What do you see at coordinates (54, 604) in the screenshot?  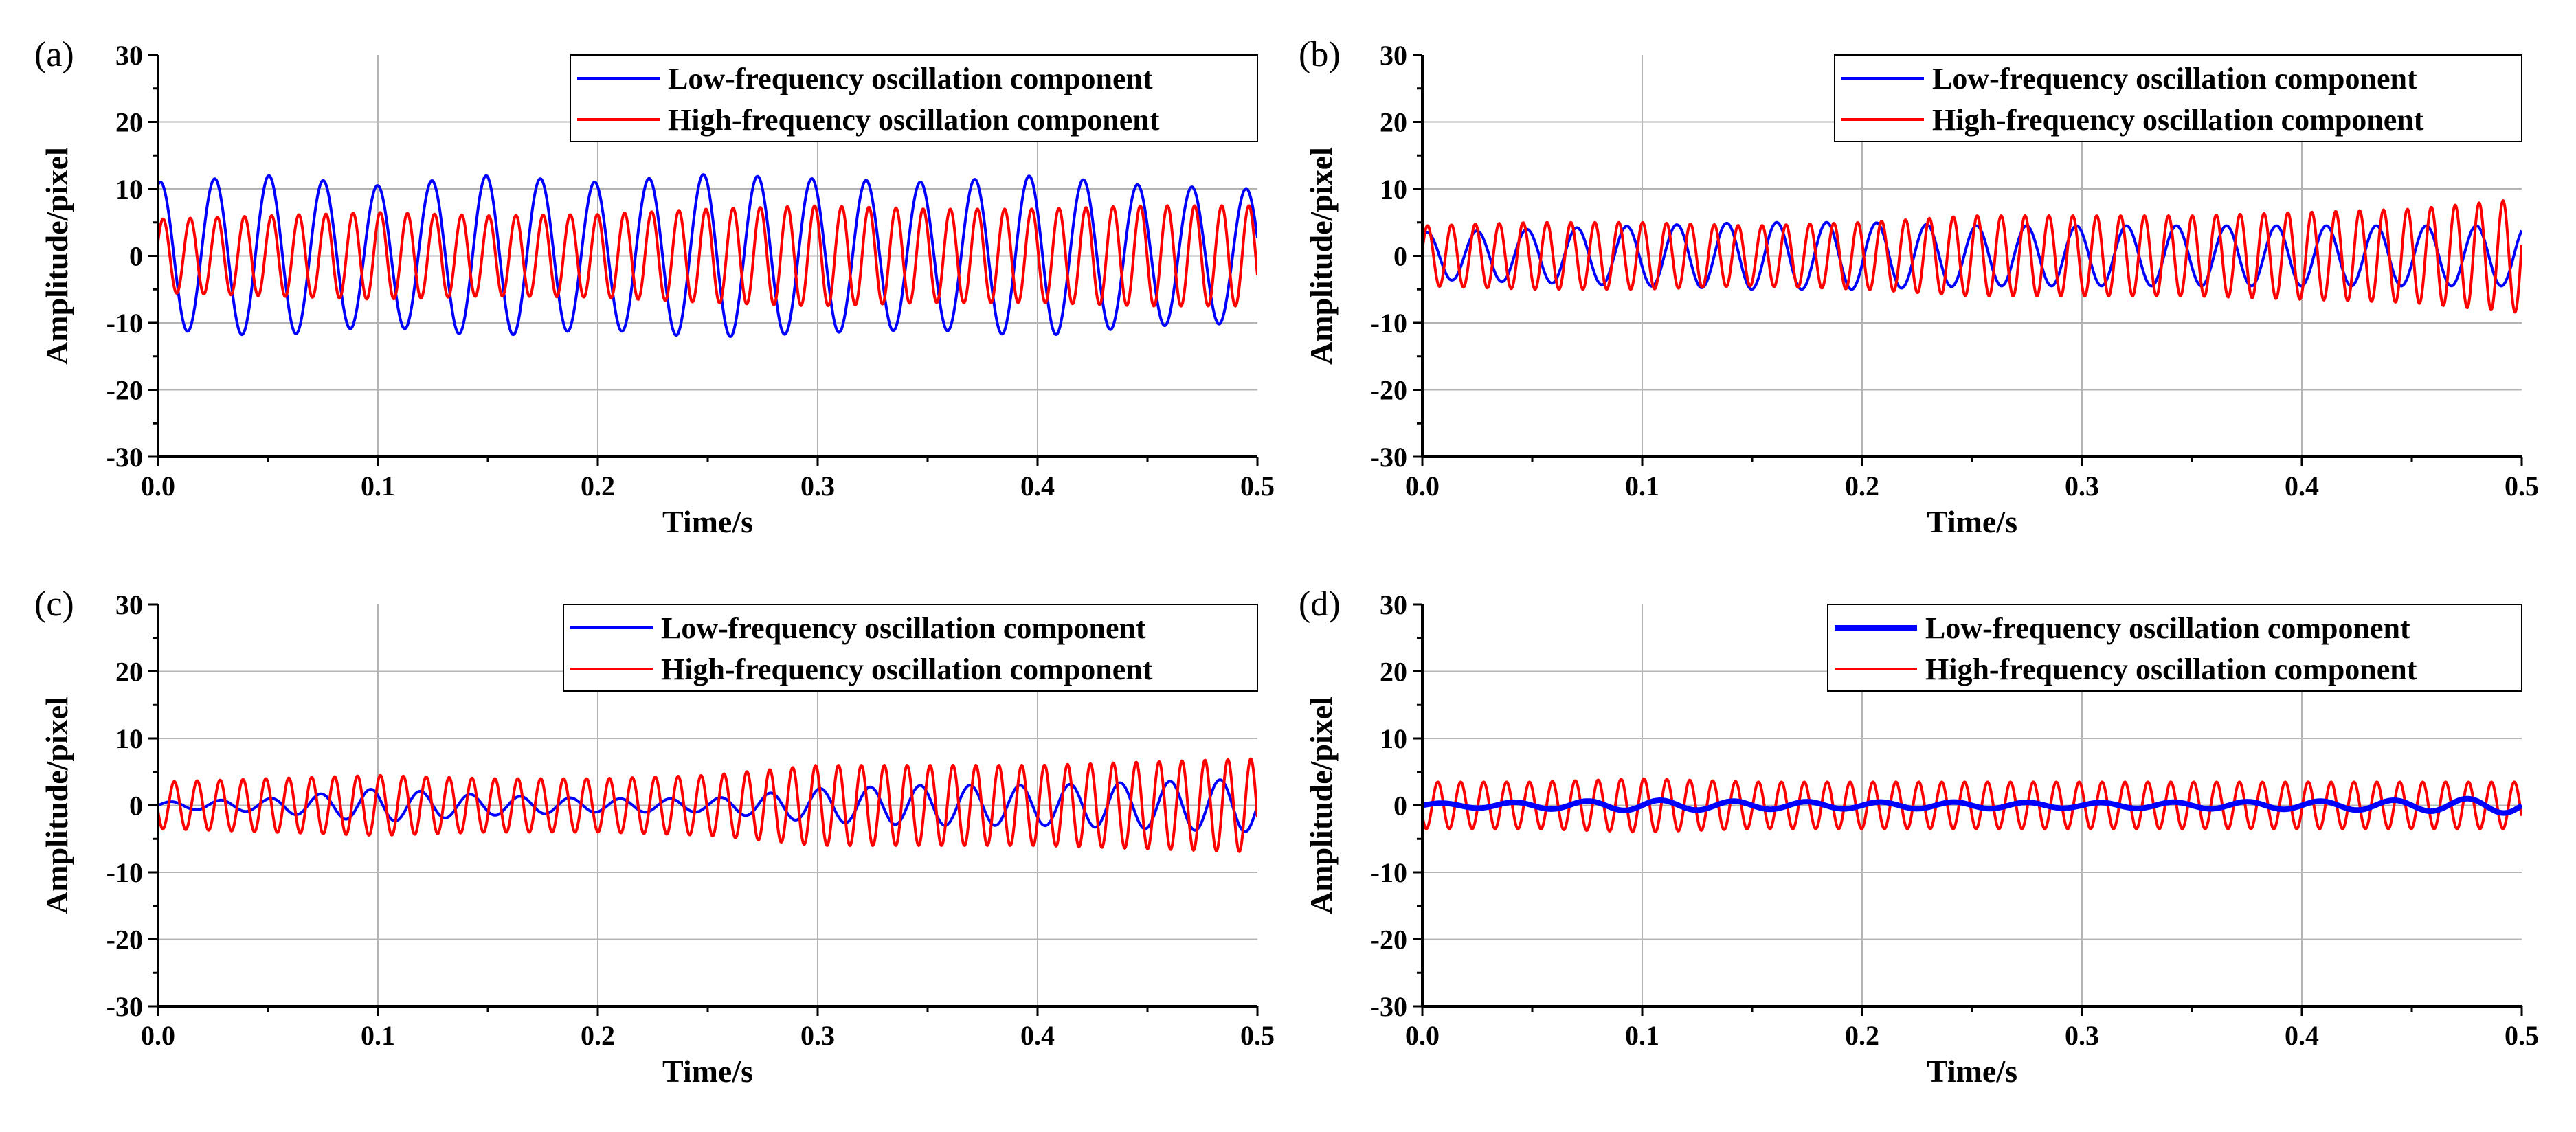 I see `panel-label: (c)` at bounding box center [54, 604].